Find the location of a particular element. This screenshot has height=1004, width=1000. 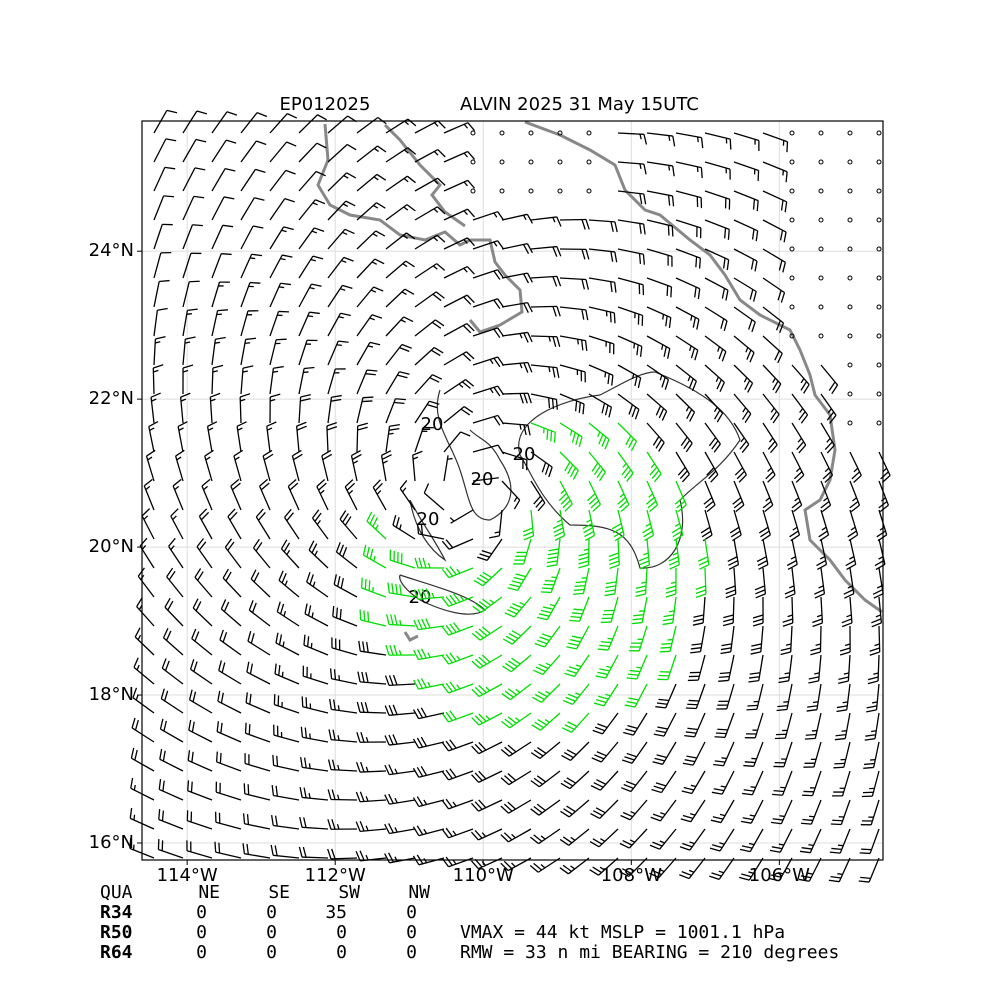

table-cell: 35 is located at coordinates (336, 912).